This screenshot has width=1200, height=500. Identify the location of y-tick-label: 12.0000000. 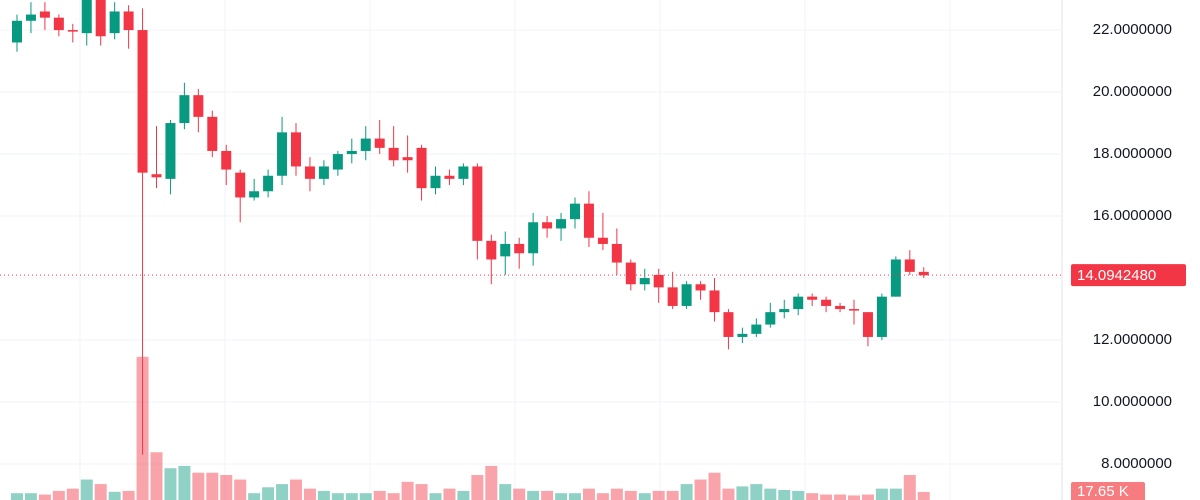
(1132, 339).